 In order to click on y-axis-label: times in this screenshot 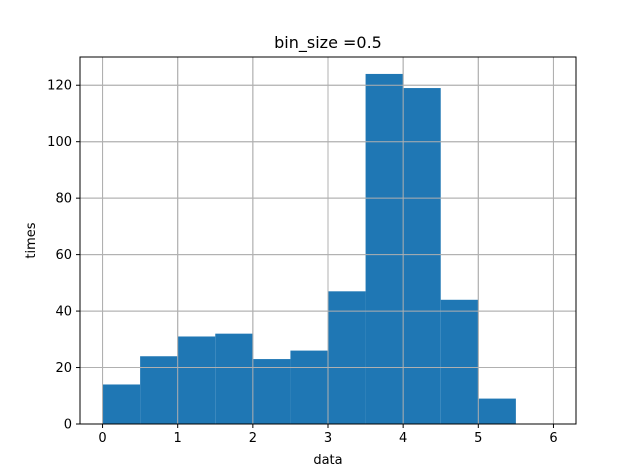, I will do `click(31, 240)`.